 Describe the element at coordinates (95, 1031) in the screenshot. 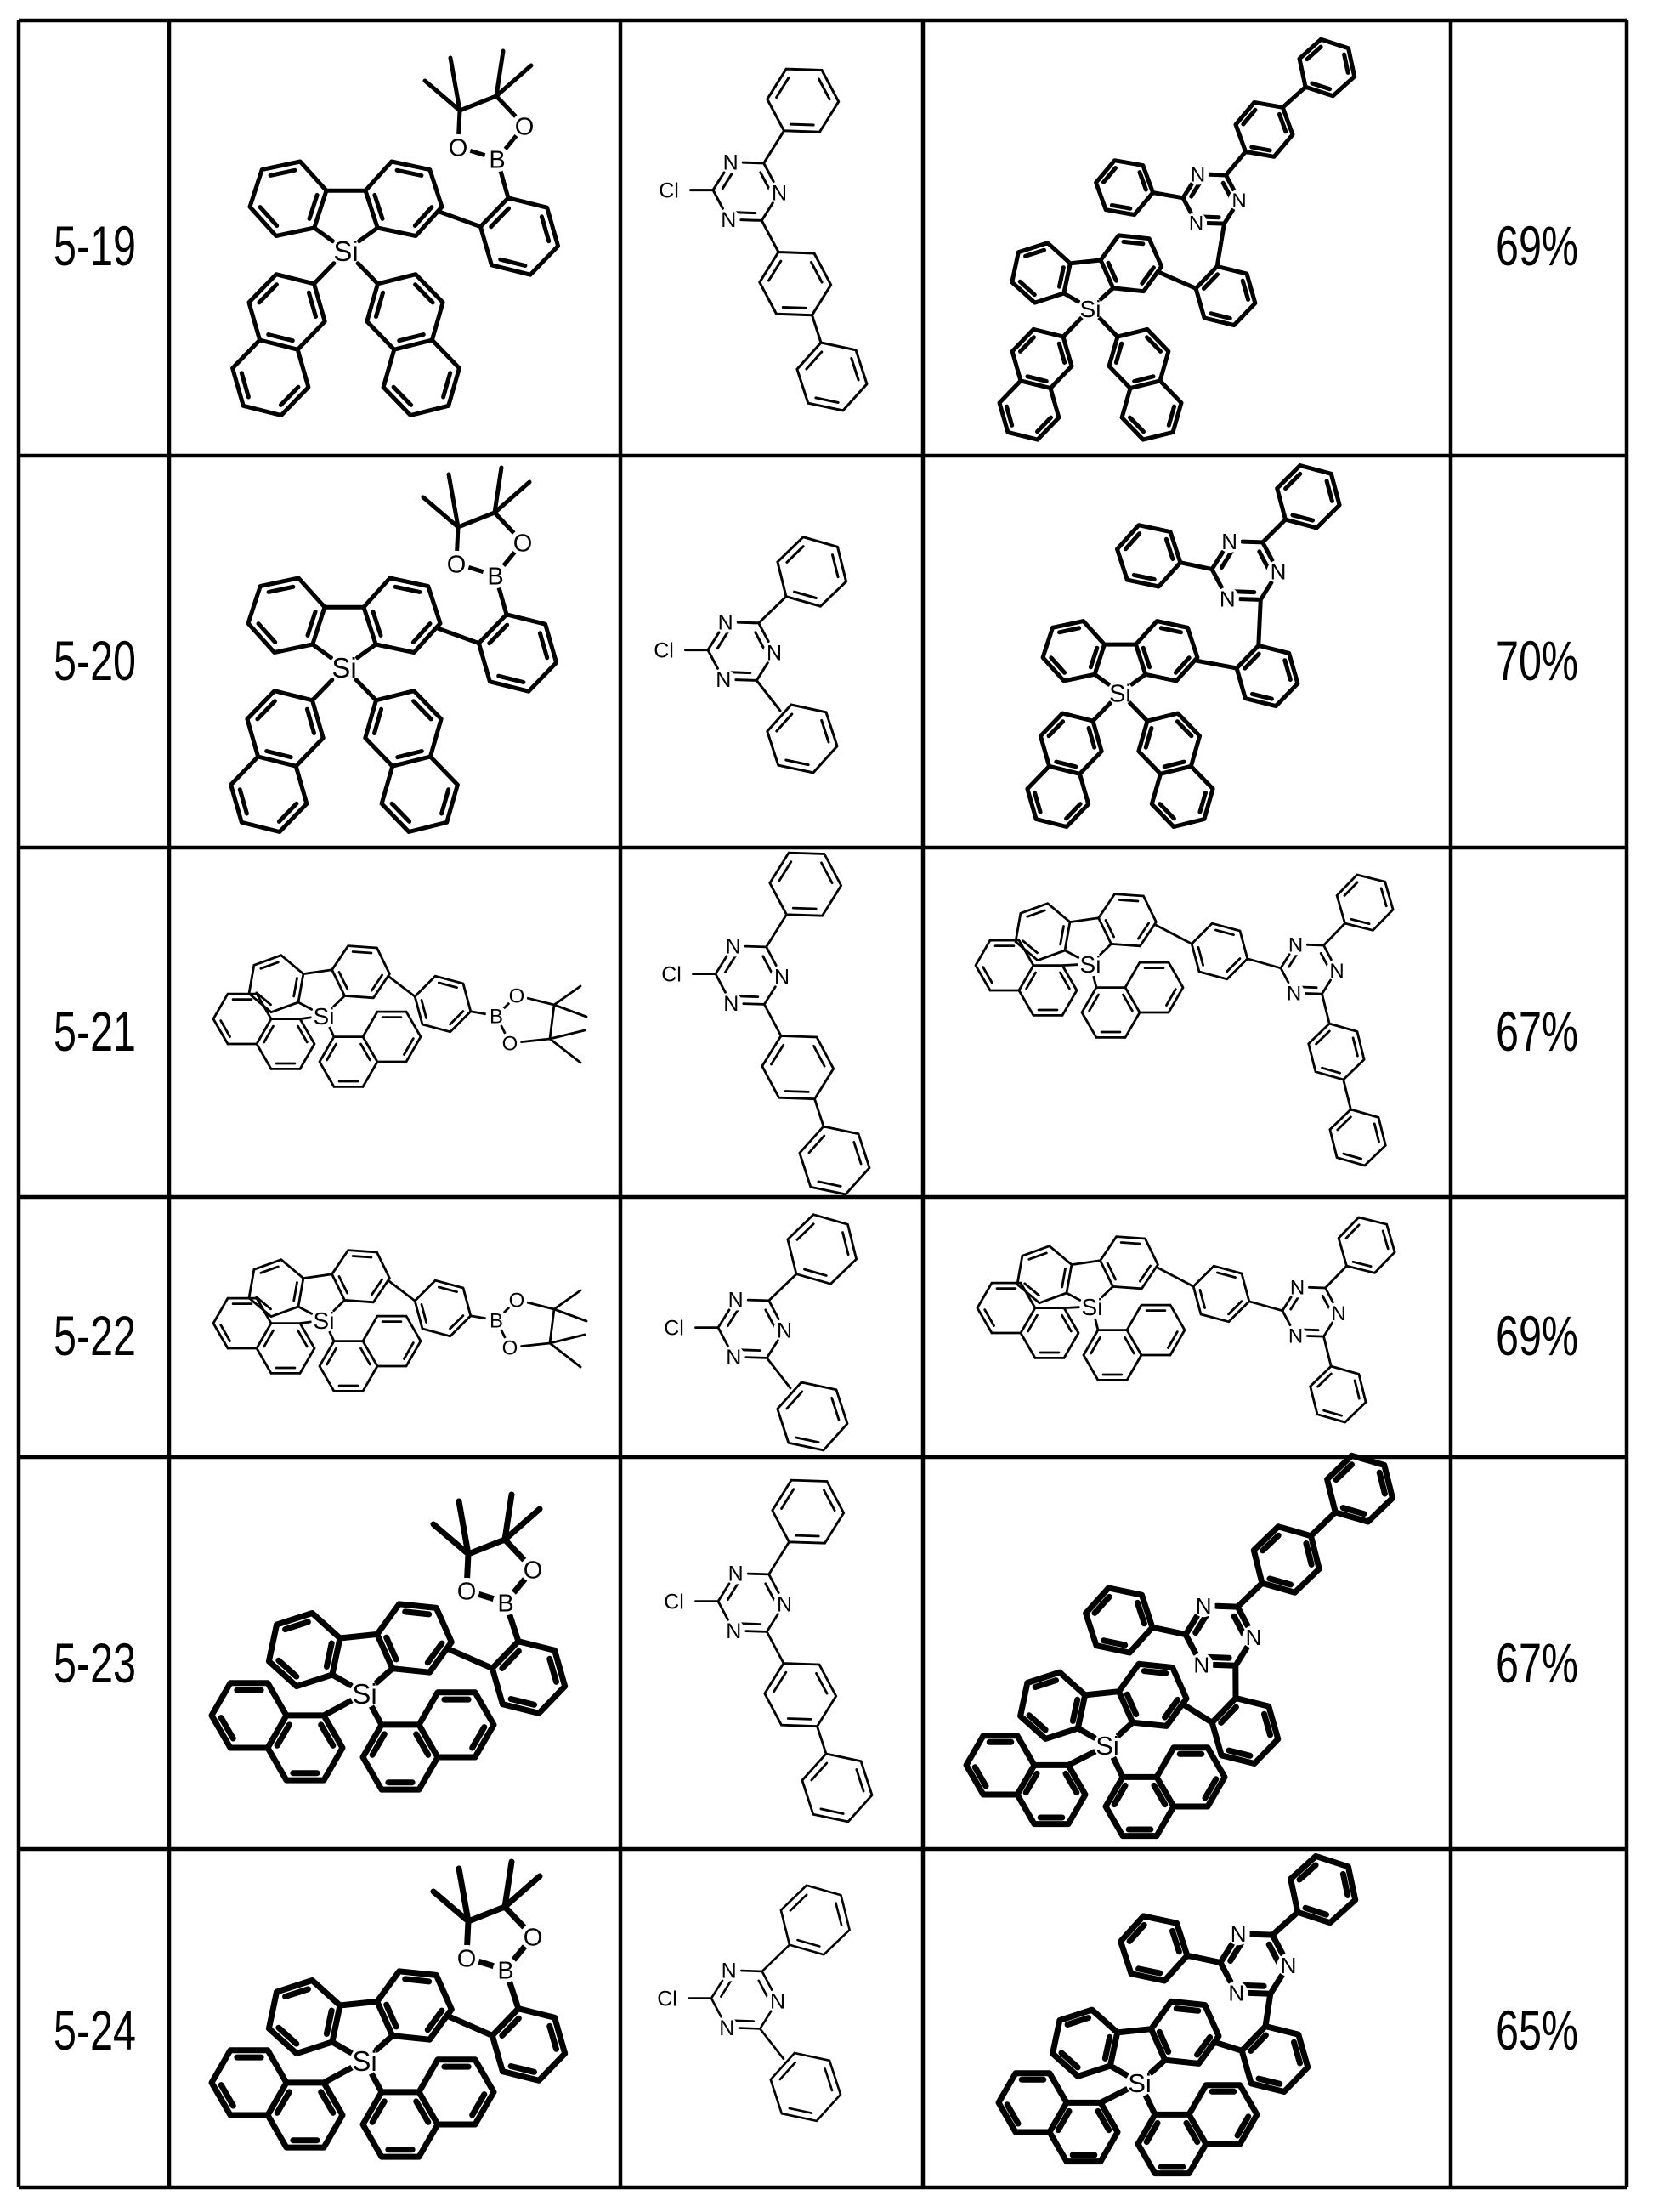

I see `svg-text: 5-21` at that location.